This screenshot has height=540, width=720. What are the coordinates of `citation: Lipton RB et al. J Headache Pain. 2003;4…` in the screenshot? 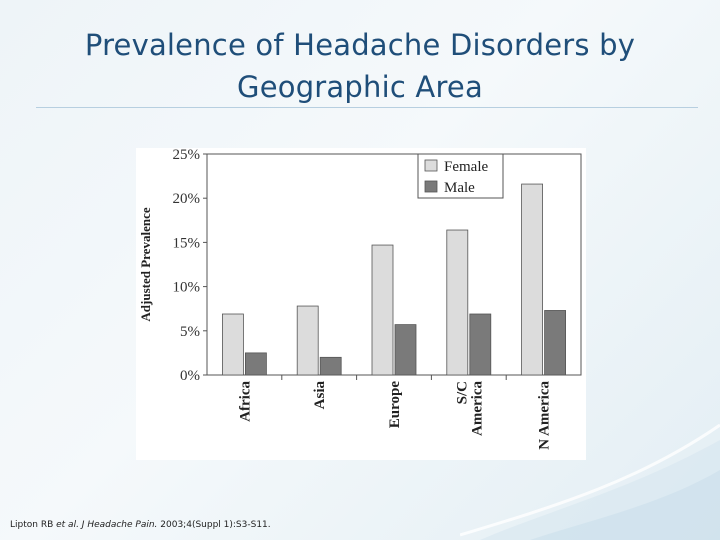 It's located at (140, 525).